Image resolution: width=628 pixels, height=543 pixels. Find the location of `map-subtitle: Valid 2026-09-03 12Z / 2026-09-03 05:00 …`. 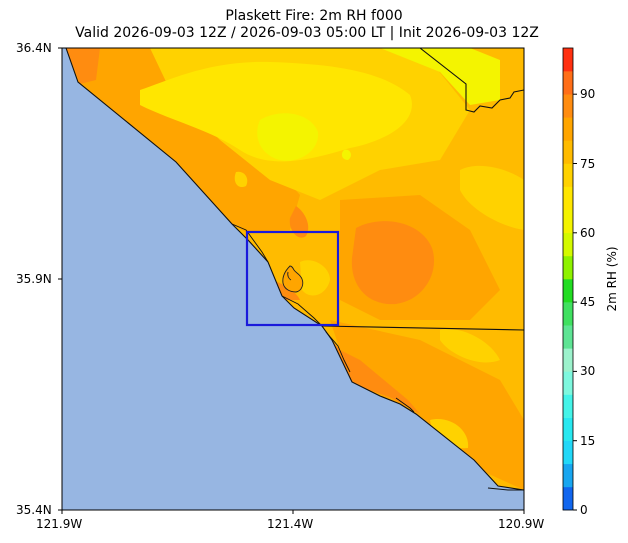

map-subtitle: Valid 2026-09-03 12Z / 2026-09-03 05:00 … is located at coordinates (307, 33).